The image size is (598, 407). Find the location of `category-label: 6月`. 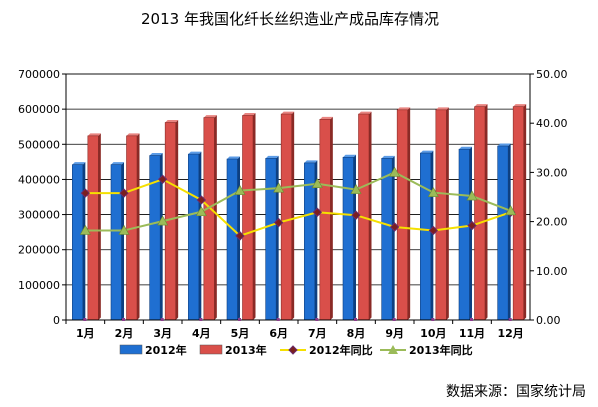

category-label: 6月 is located at coordinates (278, 333).